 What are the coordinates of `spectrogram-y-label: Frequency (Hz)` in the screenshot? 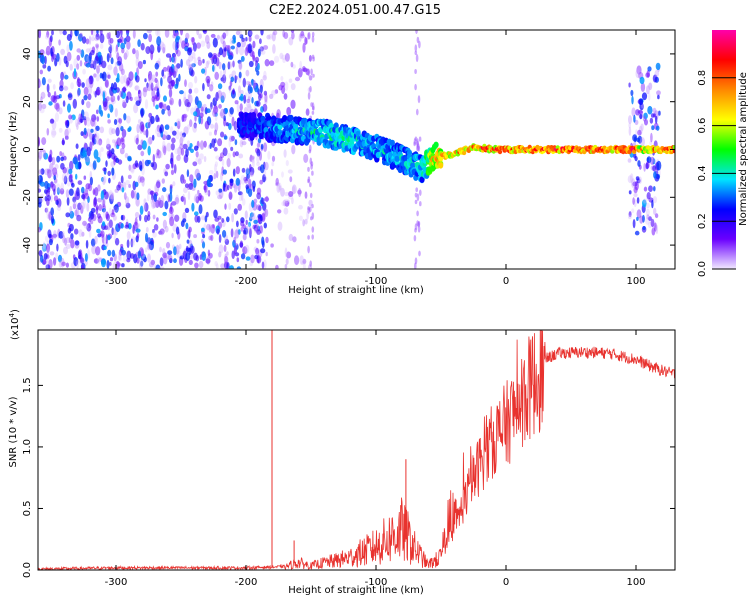 It's located at (13, 149).